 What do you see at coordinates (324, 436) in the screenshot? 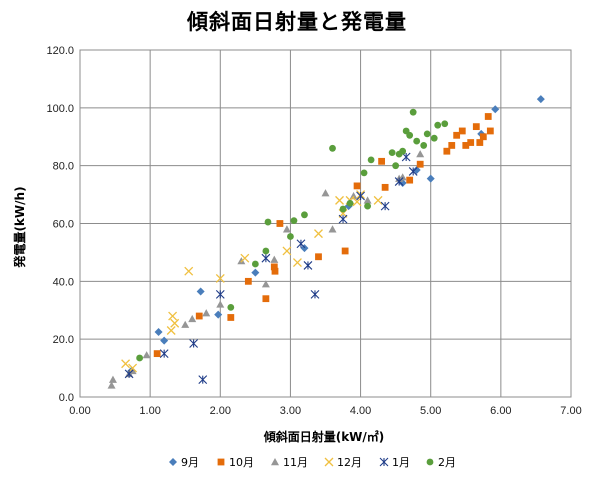
I see `x-axis-title: 傾斜面日射量(kW/㎡)` at bounding box center [324, 436].